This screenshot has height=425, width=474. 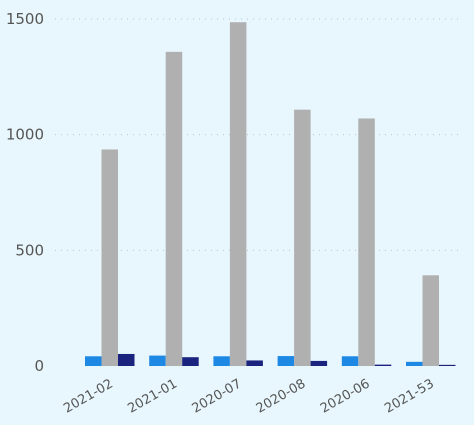 I want to click on y-tick-label: 0, so click(x=39, y=366).